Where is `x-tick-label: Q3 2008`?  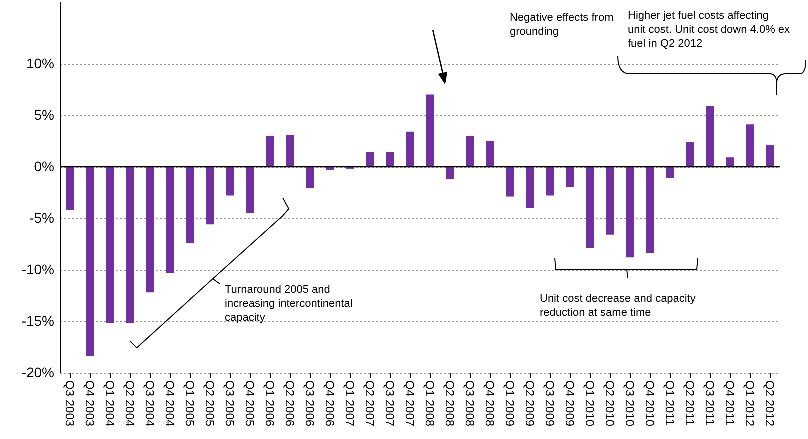 x-tick-label: Q3 2008 is located at coordinates (470, 403).